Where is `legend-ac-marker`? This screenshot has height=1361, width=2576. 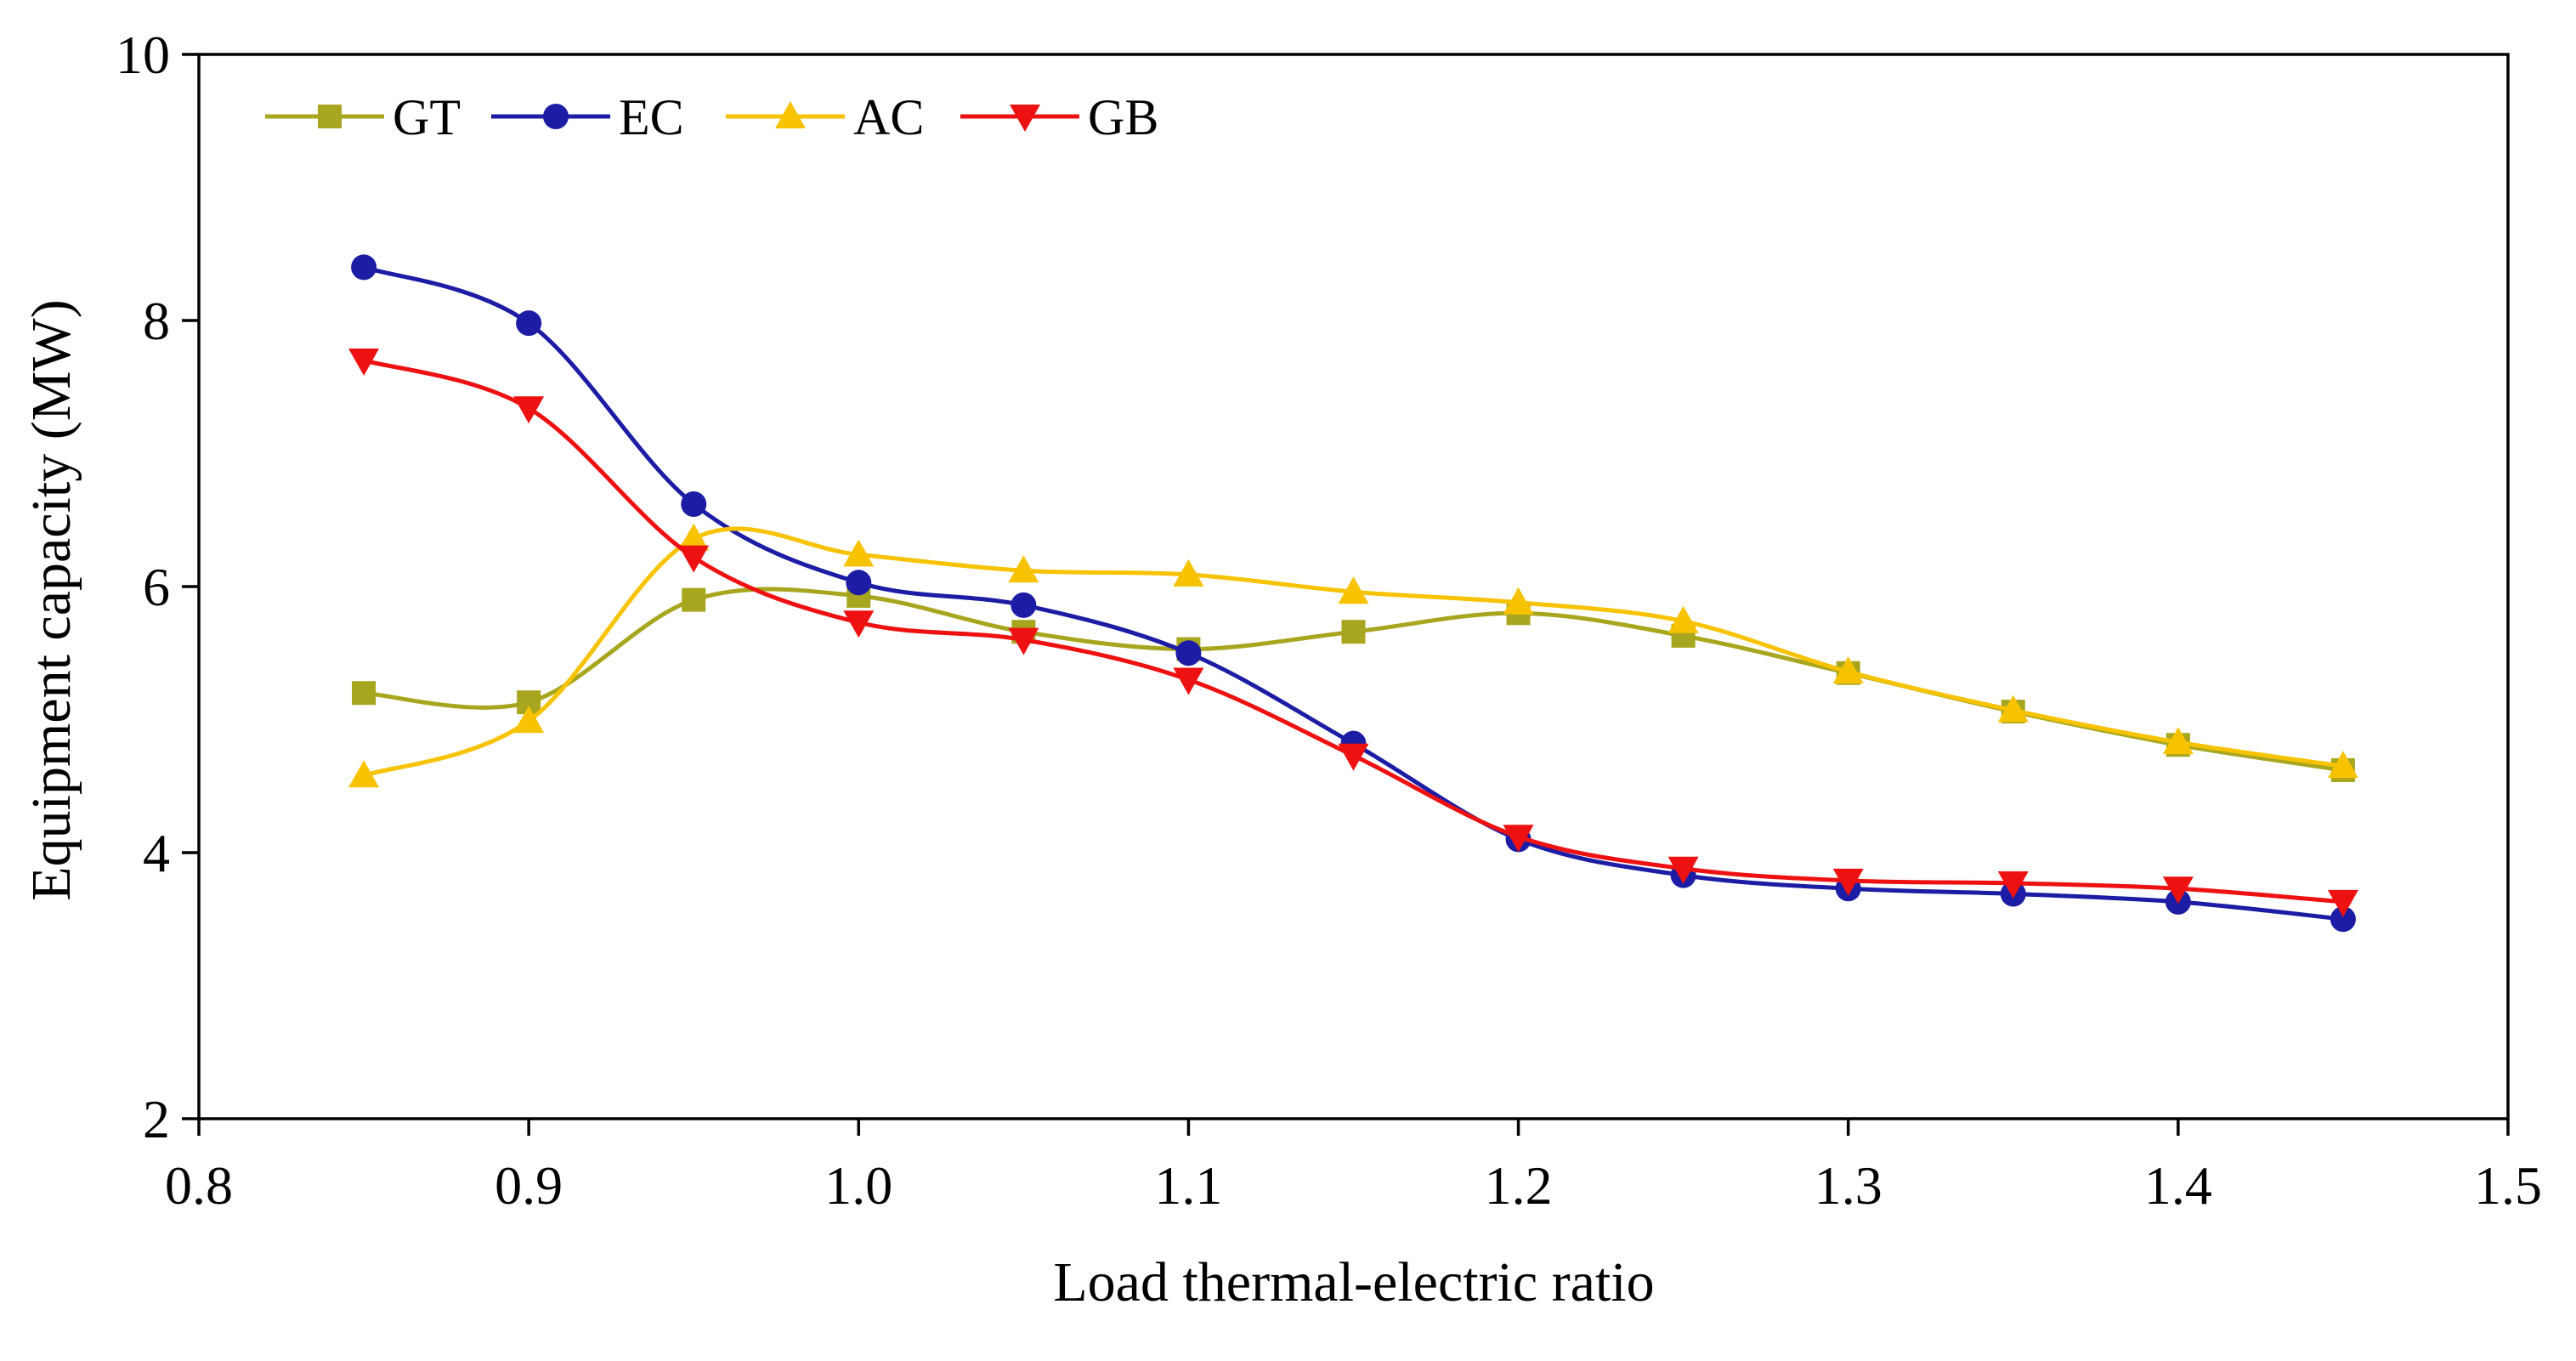
legend-ac-marker is located at coordinates (790, 115).